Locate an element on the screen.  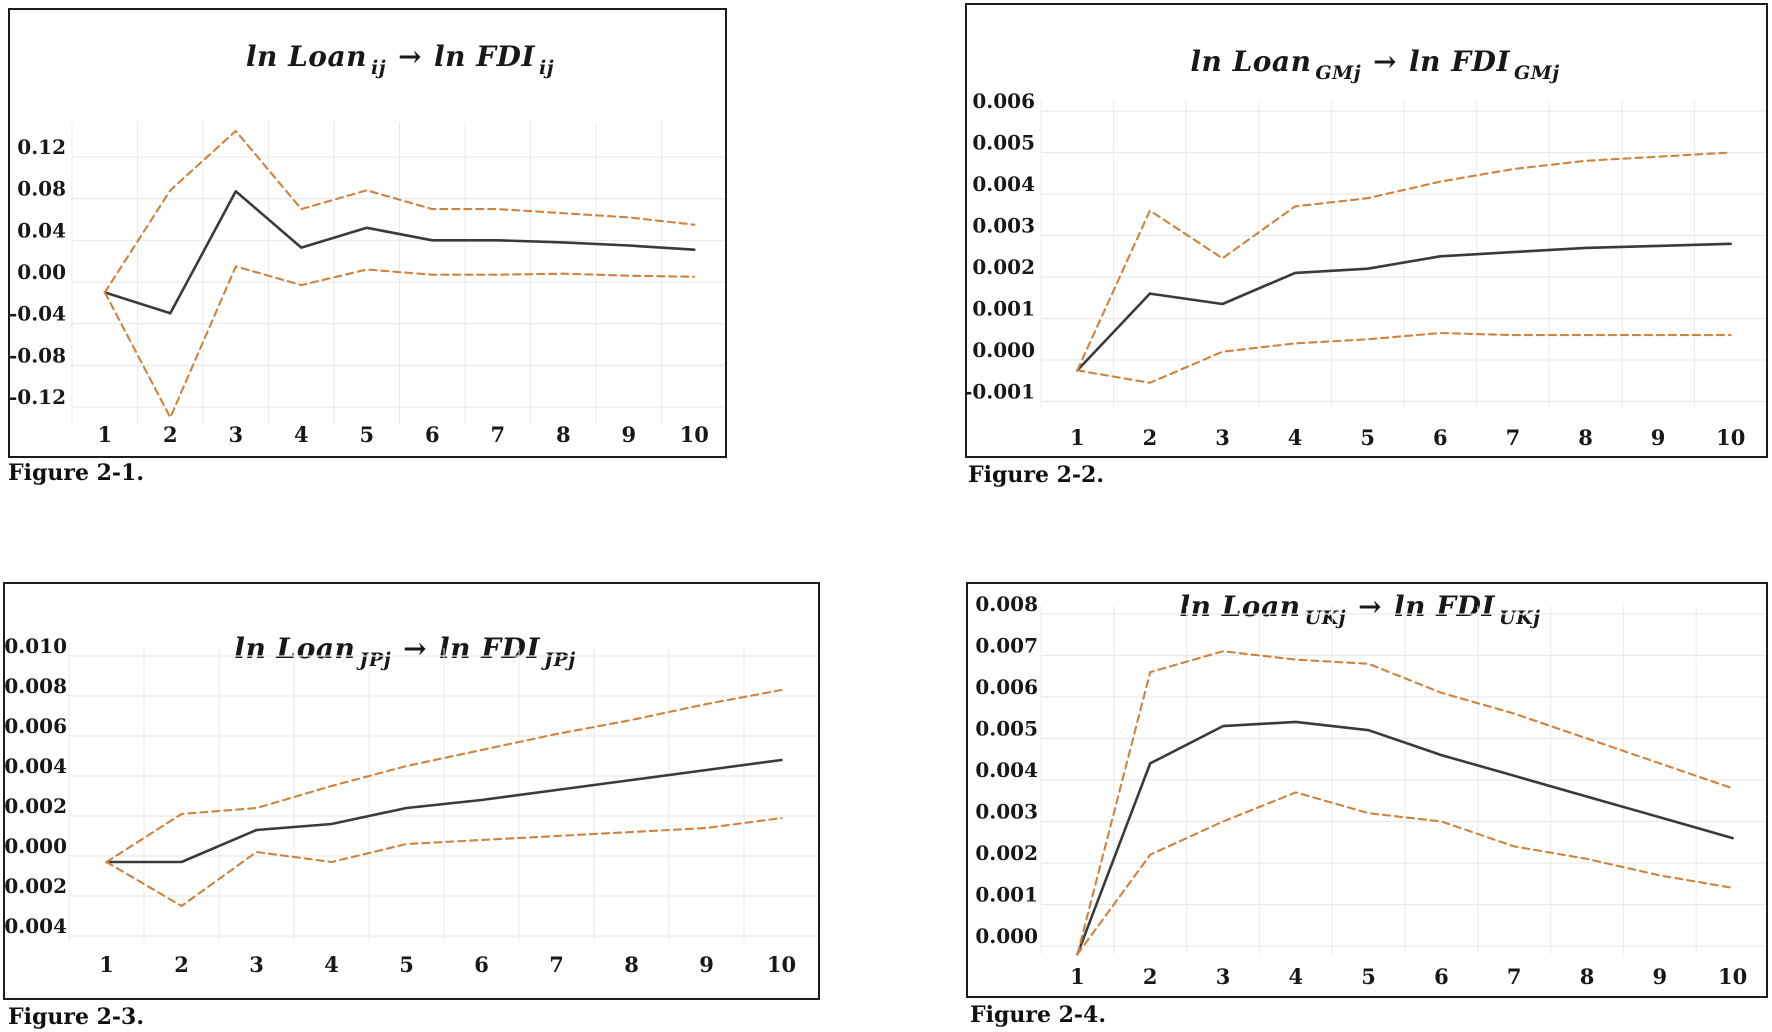
title-lhs-subscript: UKj is located at coordinates (1325, 618).